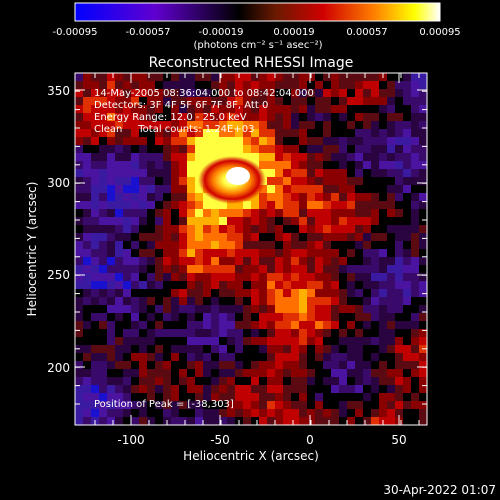  I want to click on colorbar-tick-2: -0.00057, so click(148, 32).